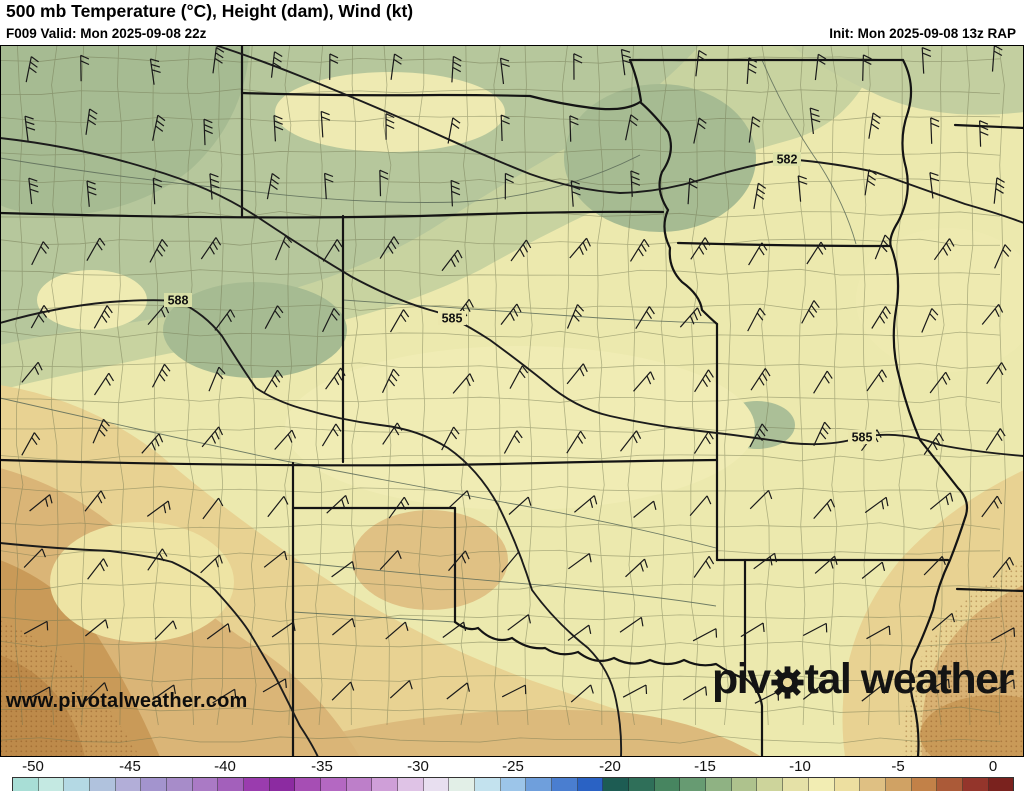  What do you see at coordinates (989, 590) in the screenshot?
I see `tn-ms-border` at bounding box center [989, 590].